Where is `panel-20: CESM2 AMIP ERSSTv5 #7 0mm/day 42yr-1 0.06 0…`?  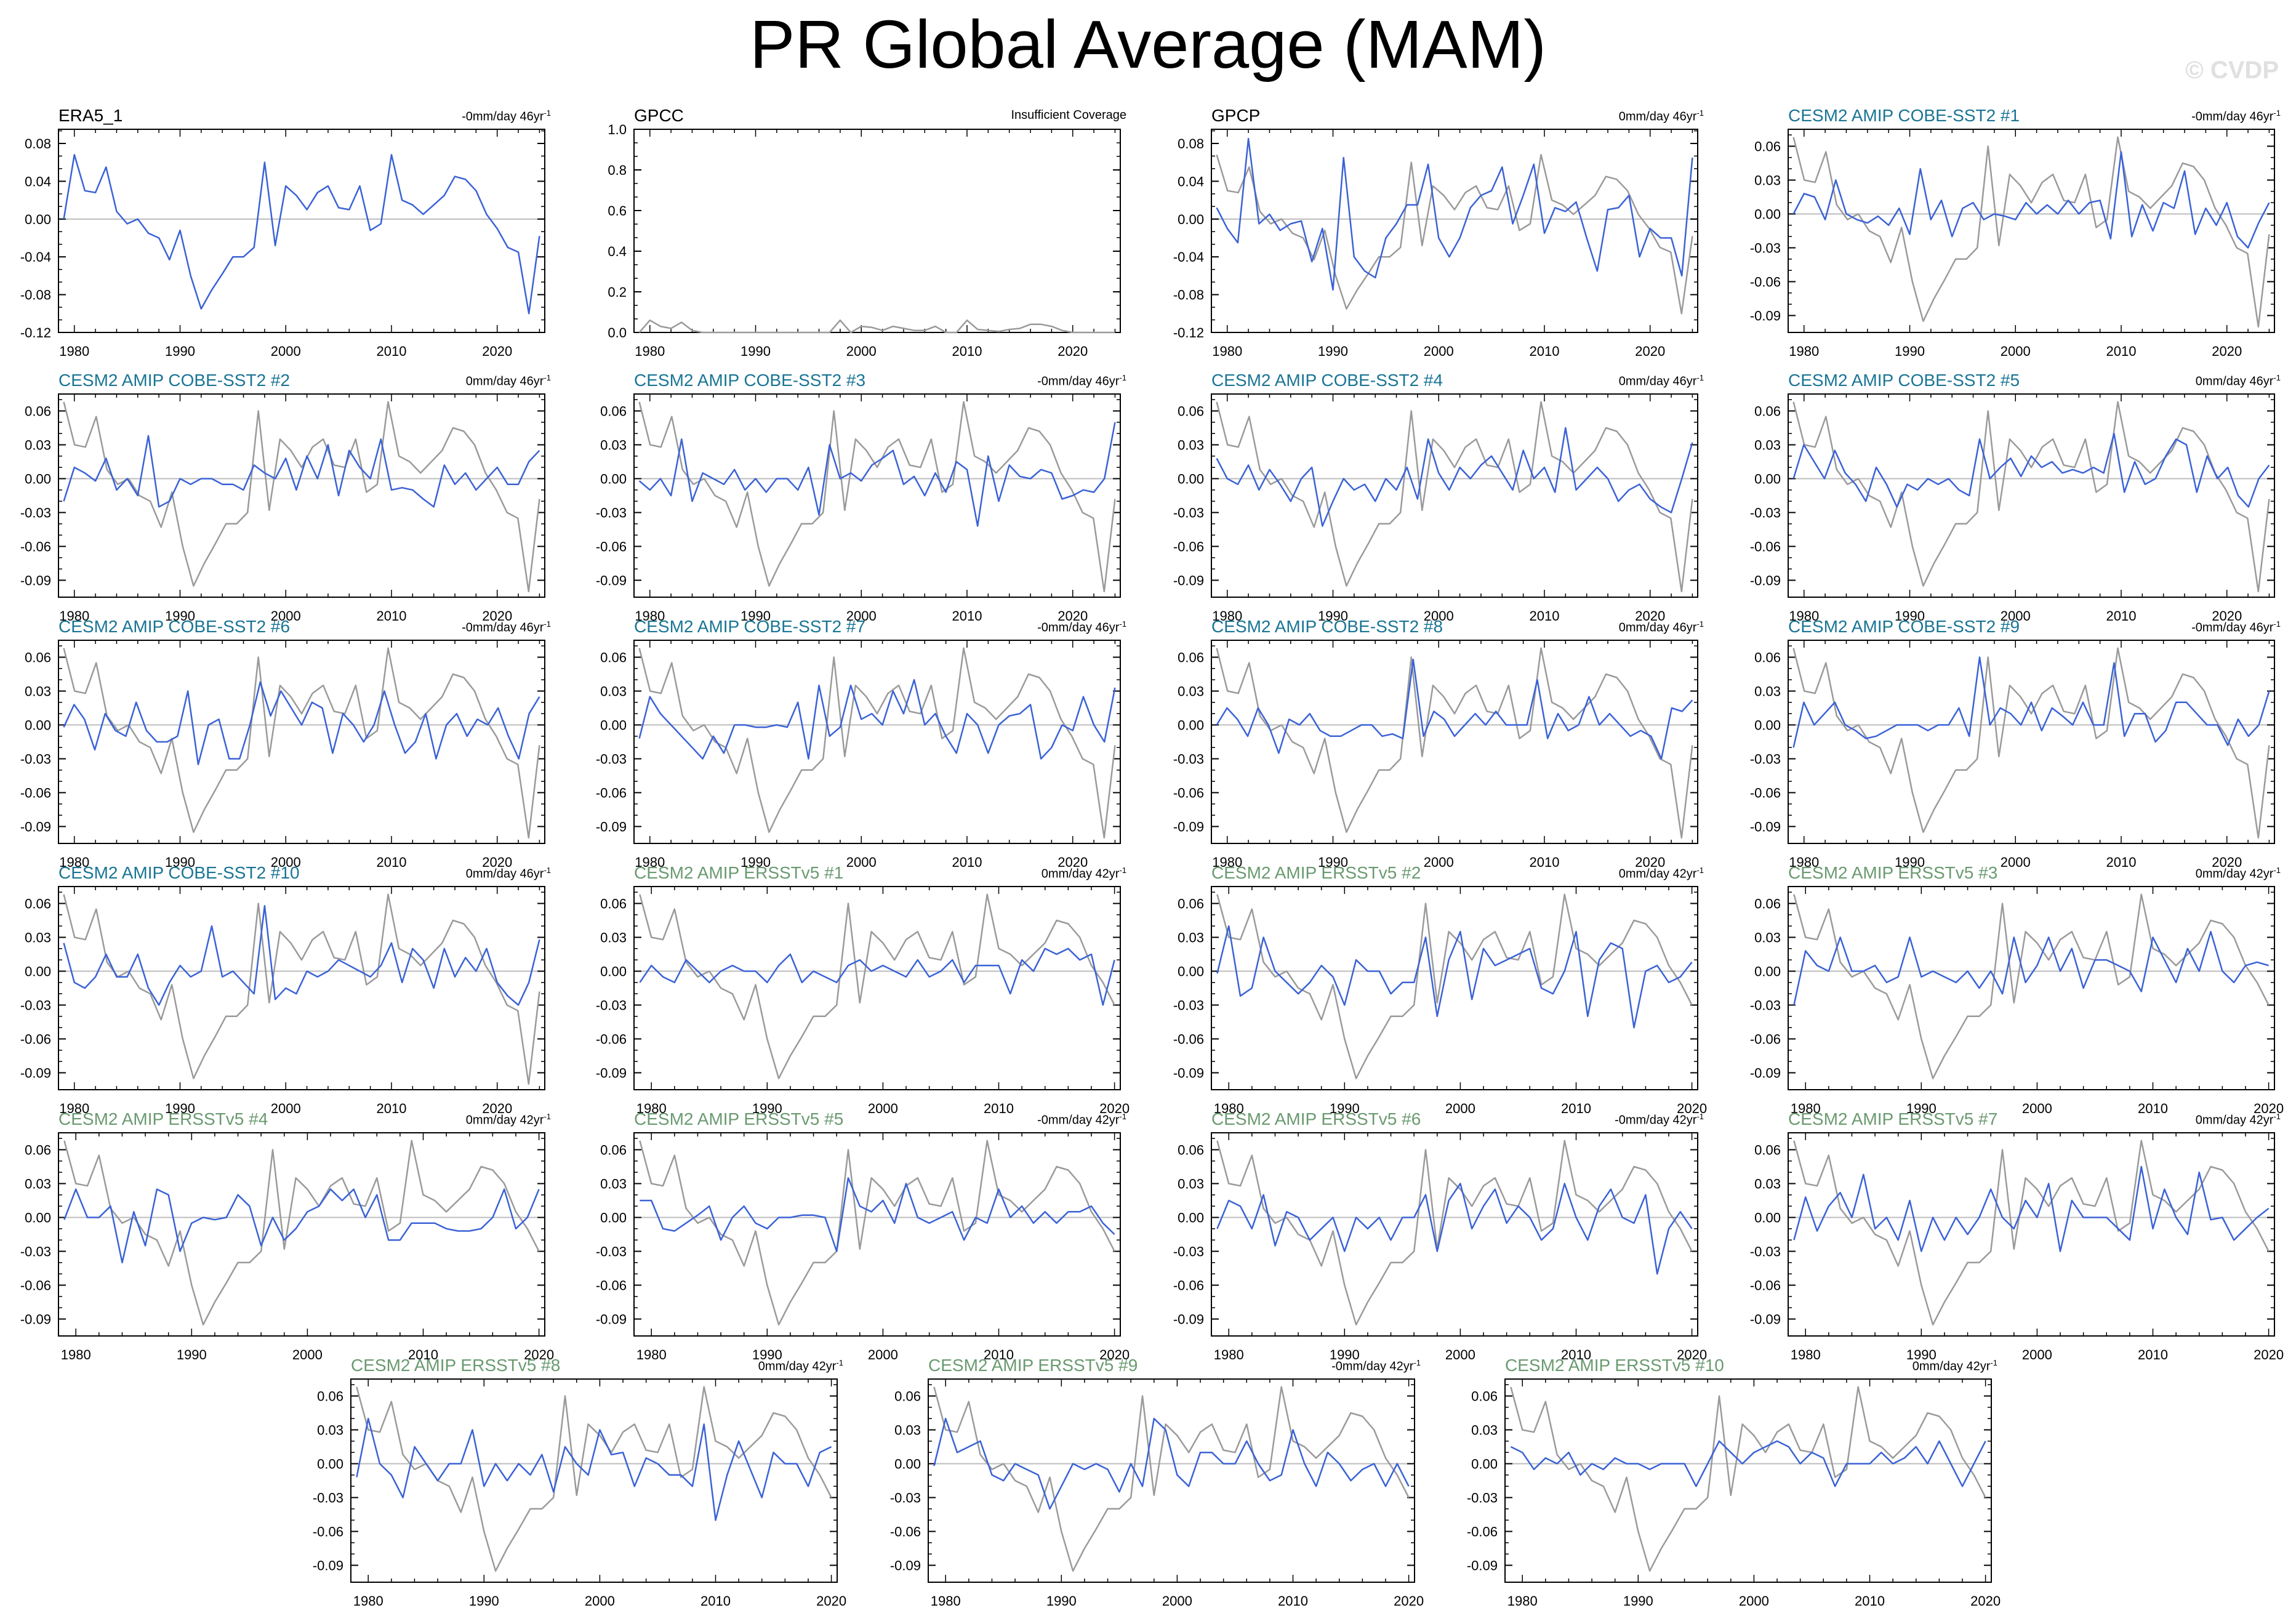
panel-20: CESM2 AMIP ERSSTv5 #7 0mm/day 42yr-1 0.06 0… is located at coordinates (2017, 1235).